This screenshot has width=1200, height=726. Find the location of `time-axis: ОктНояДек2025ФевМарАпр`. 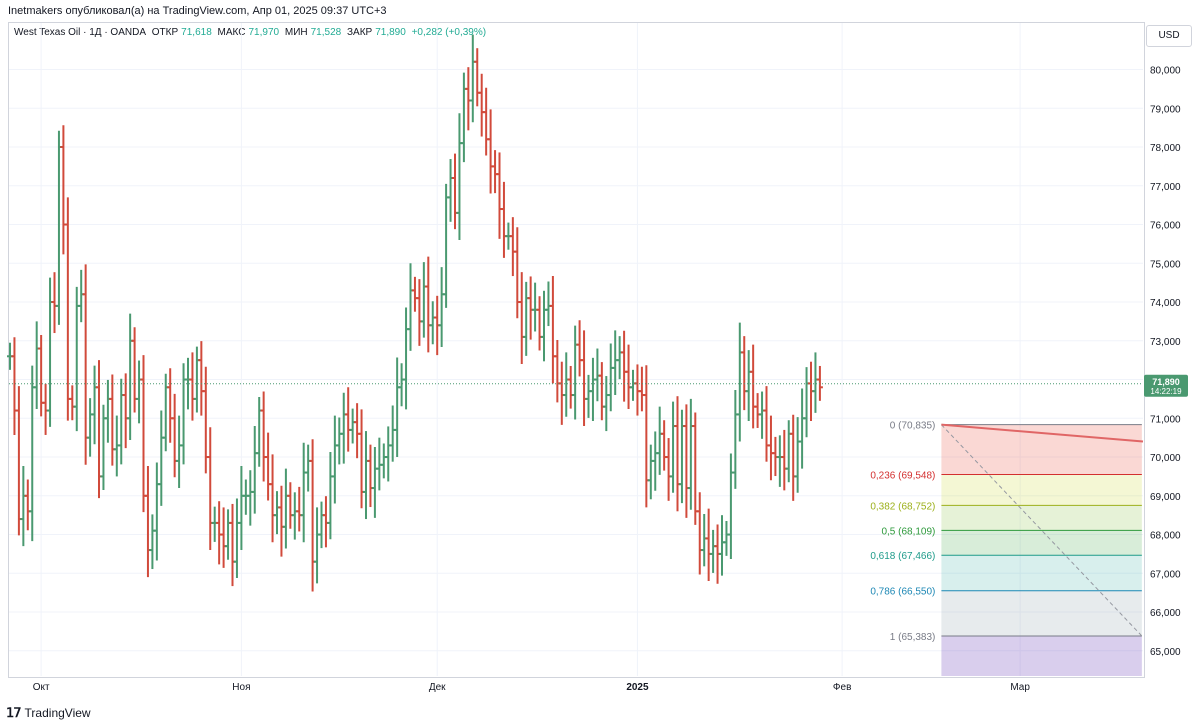

time-axis: ОктНояДек2025ФевМарАпр is located at coordinates (532, 687).